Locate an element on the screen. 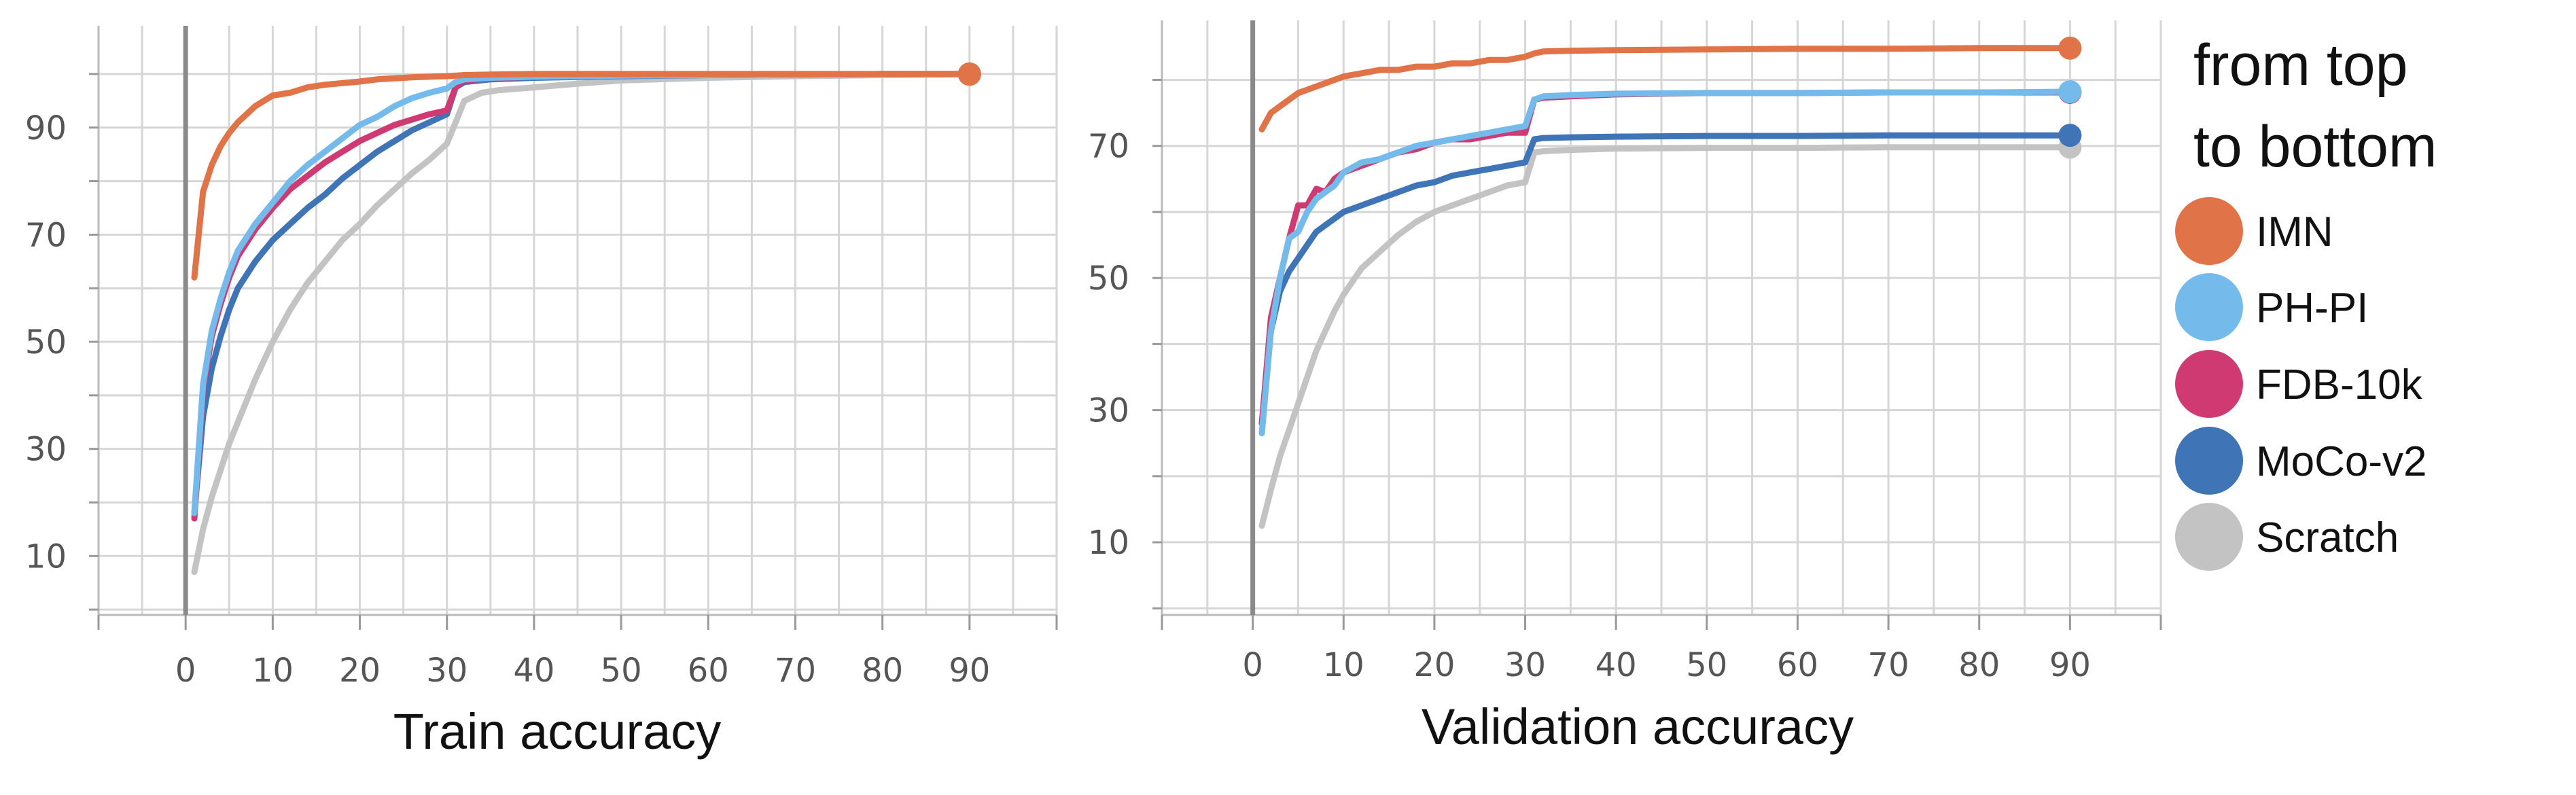 This screenshot has width=2576, height=795. train-series-imn-line is located at coordinates (582, 176).